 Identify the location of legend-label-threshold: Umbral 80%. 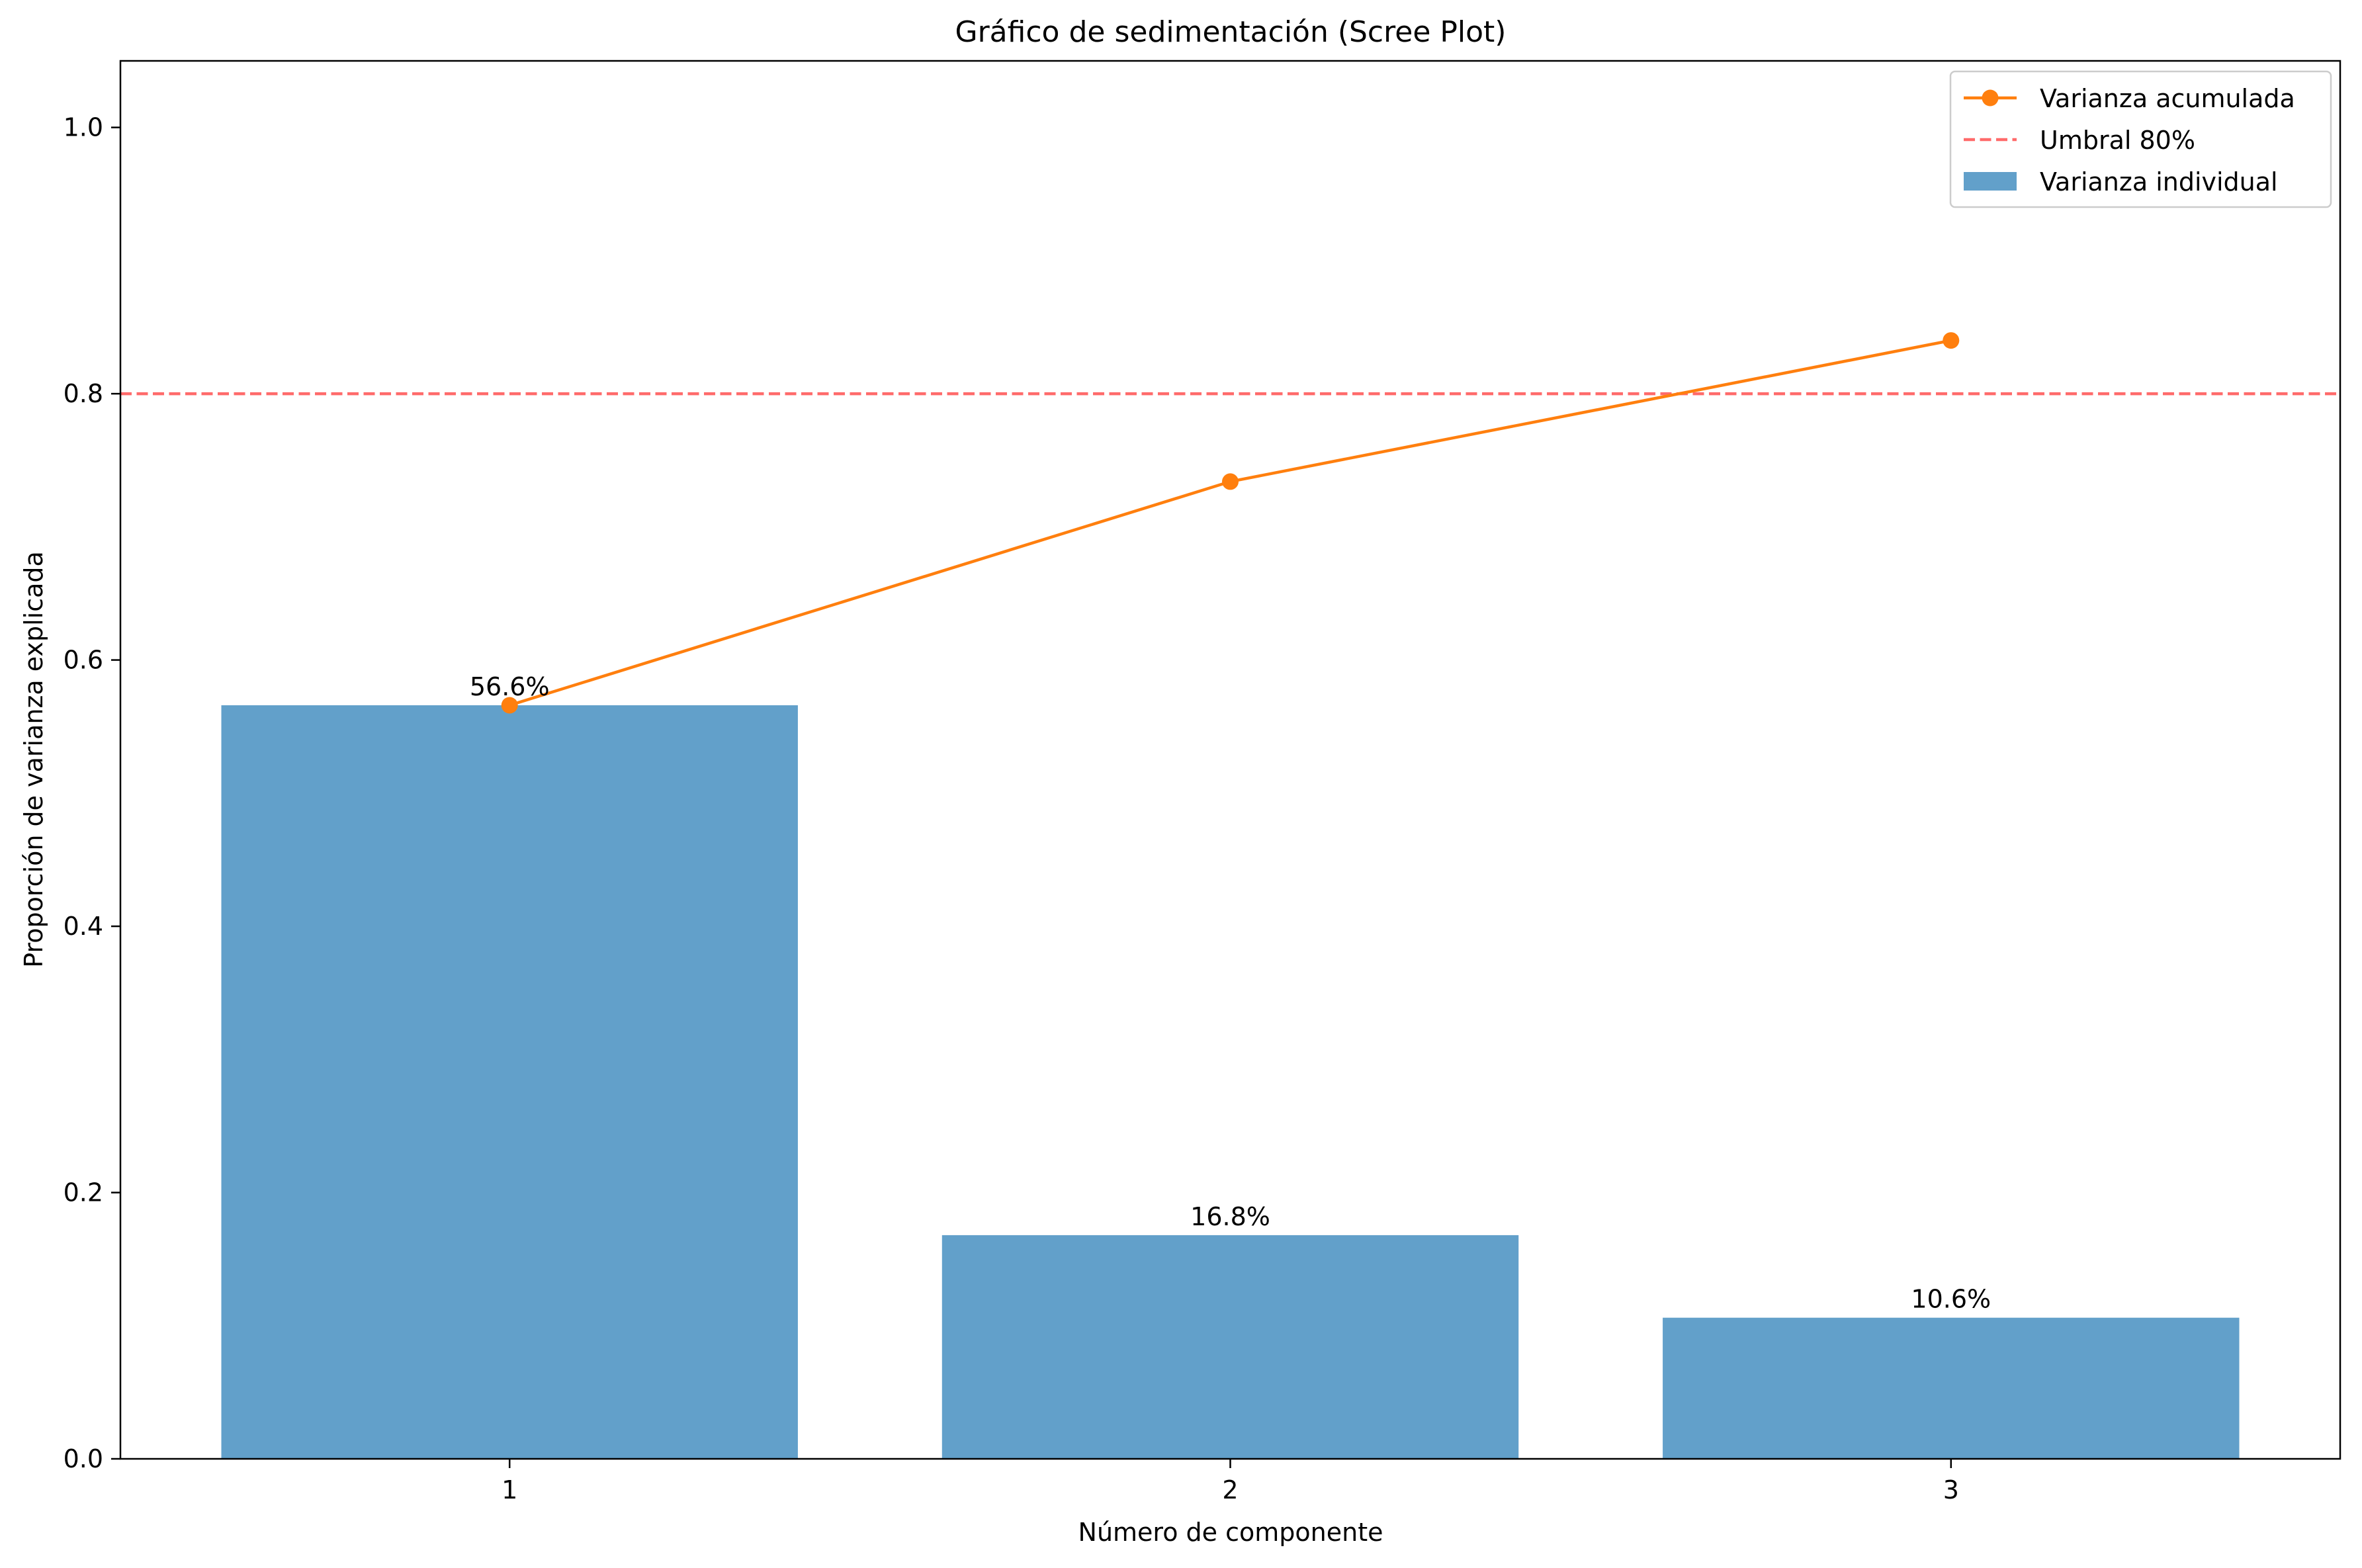
(2117, 141).